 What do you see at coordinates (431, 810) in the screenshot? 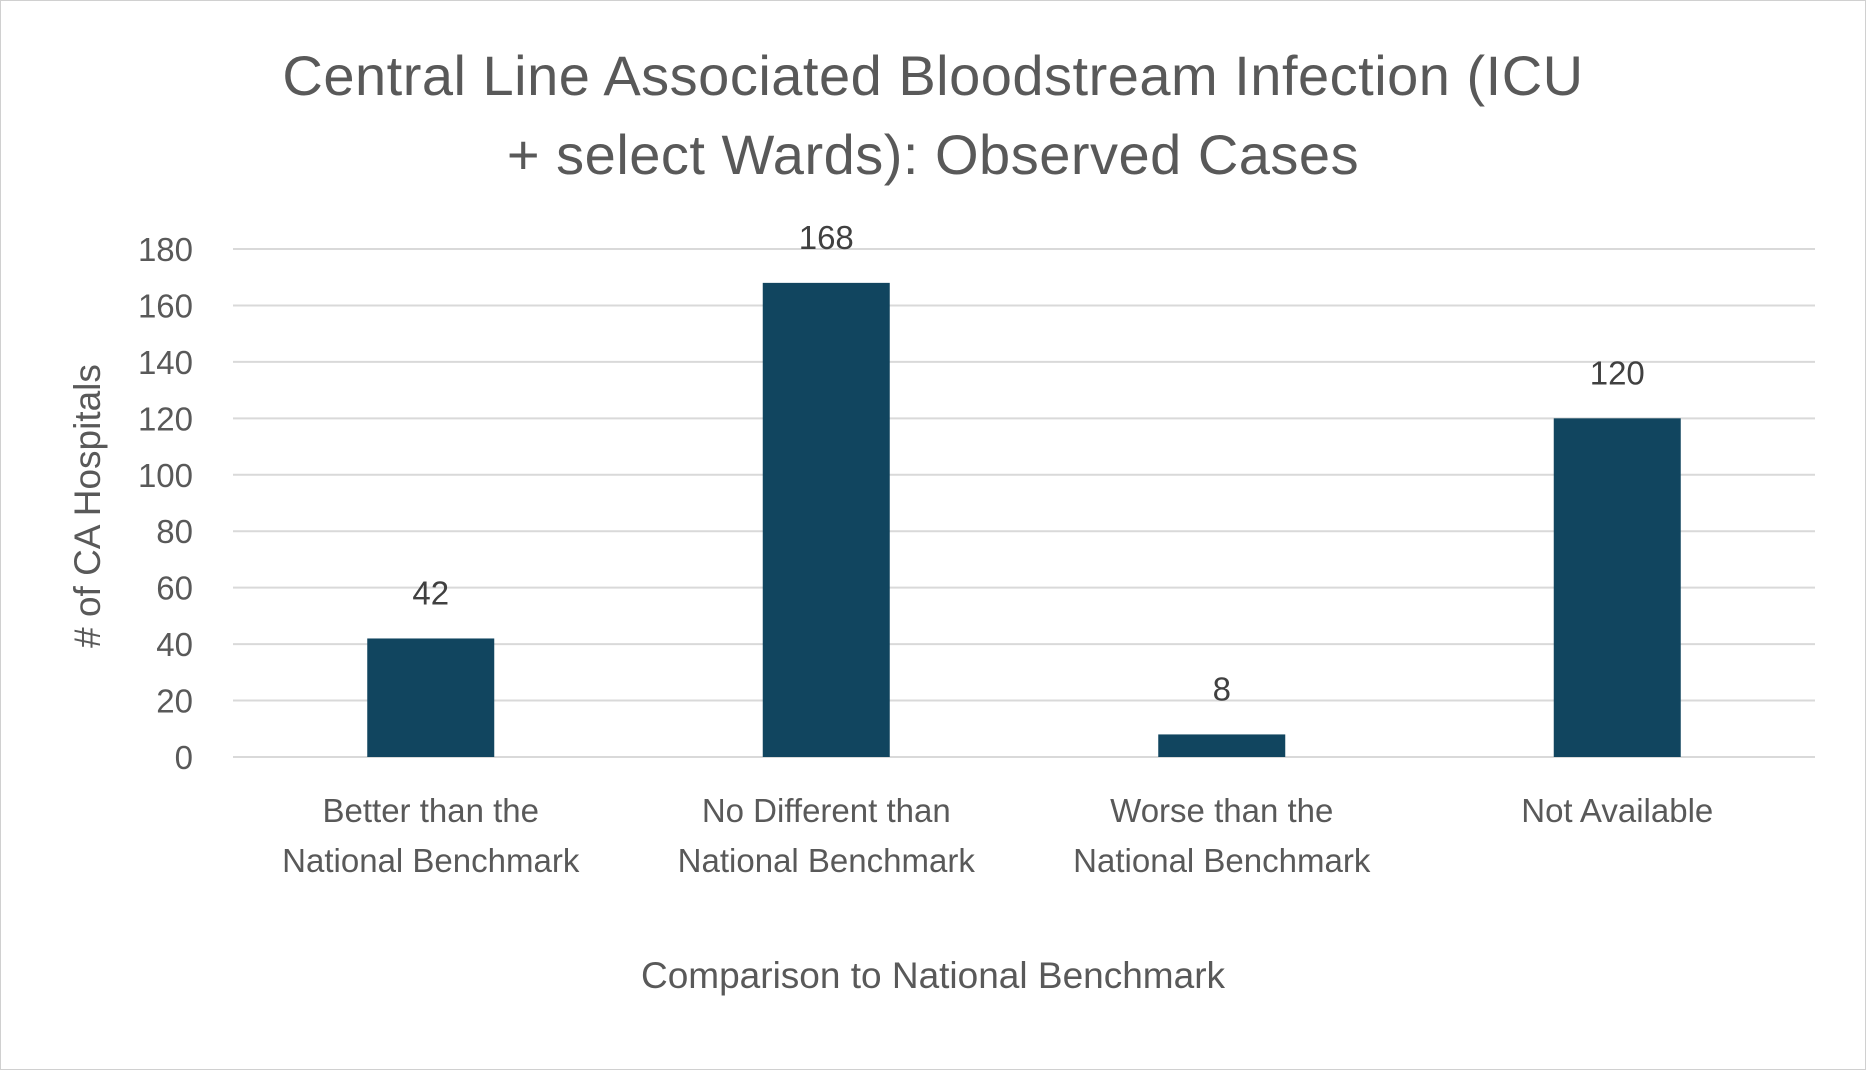
I see `x-tick-label: Better than the` at bounding box center [431, 810].